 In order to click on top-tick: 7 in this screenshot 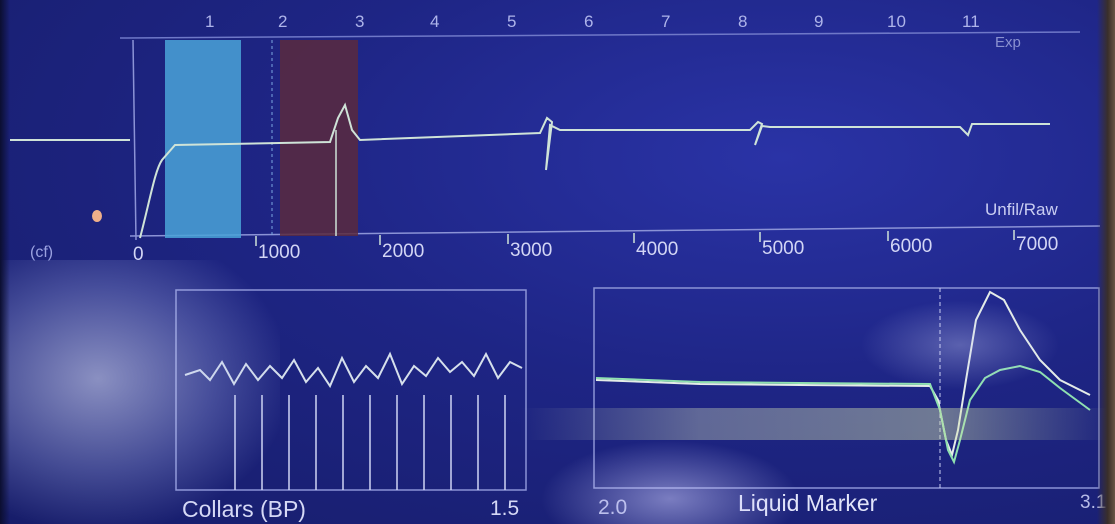, I will do `click(666, 21)`.